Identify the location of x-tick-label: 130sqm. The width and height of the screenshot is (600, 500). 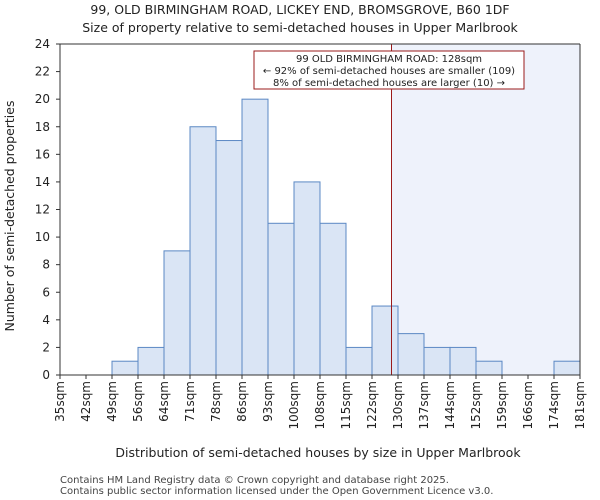
(398, 405).